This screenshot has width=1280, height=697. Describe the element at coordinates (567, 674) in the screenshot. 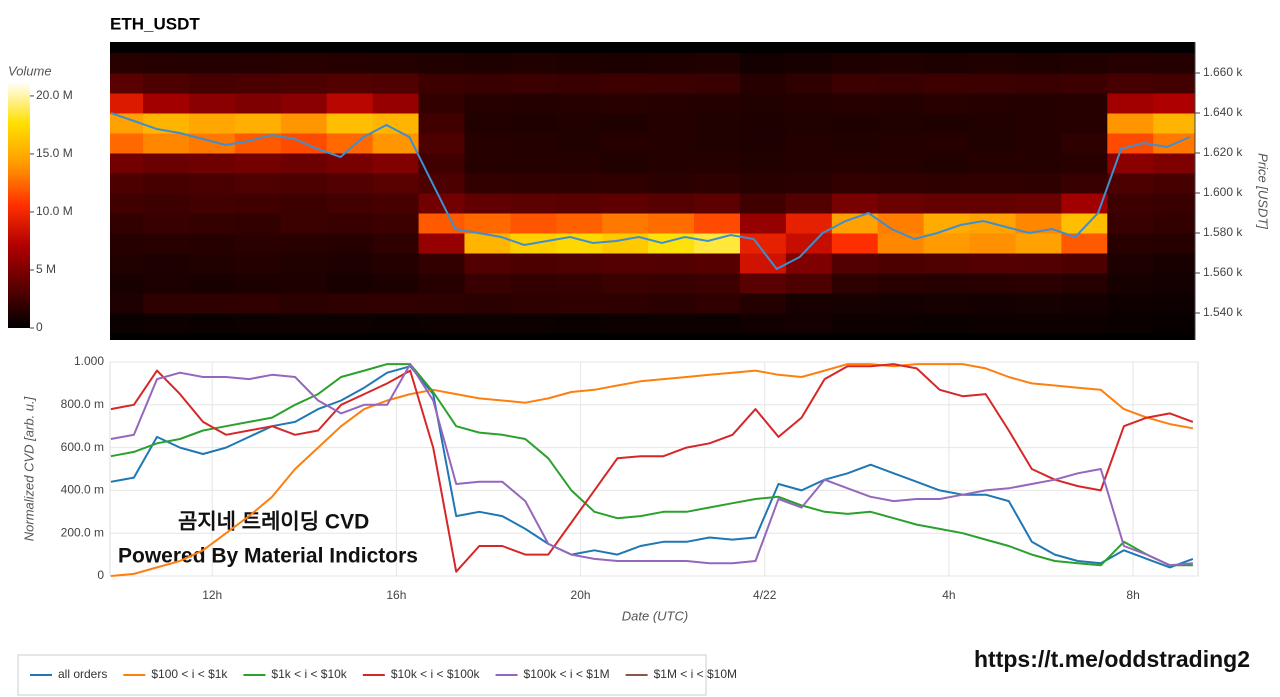

I see `legend-label: $100k < i < $1M` at that location.